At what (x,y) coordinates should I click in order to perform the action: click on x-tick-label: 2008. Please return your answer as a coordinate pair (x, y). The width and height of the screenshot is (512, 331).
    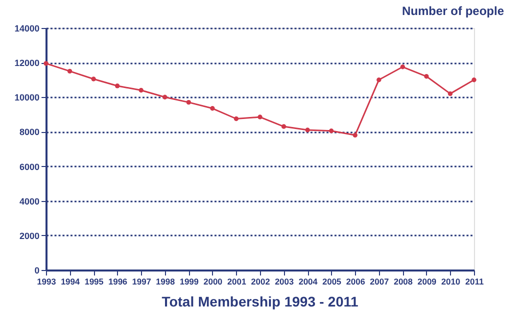
    Looking at the image, I should click on (403, 281).